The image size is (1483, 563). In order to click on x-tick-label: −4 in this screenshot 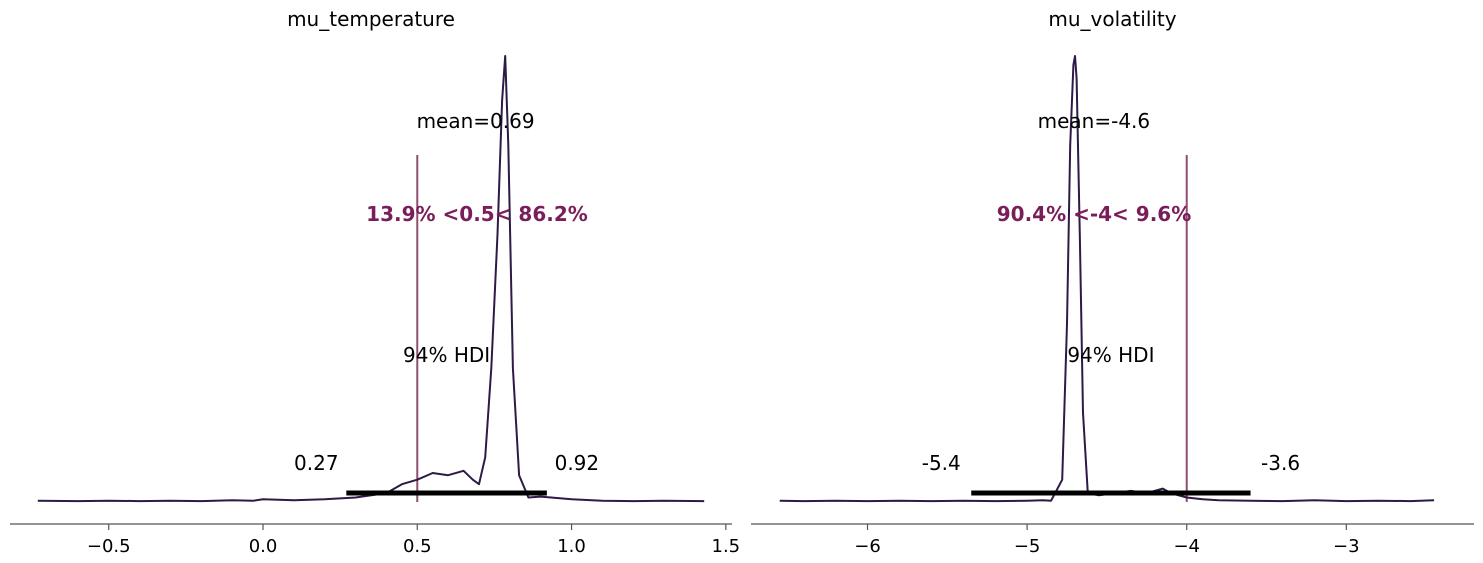, I will do `click(1186, 546)`.